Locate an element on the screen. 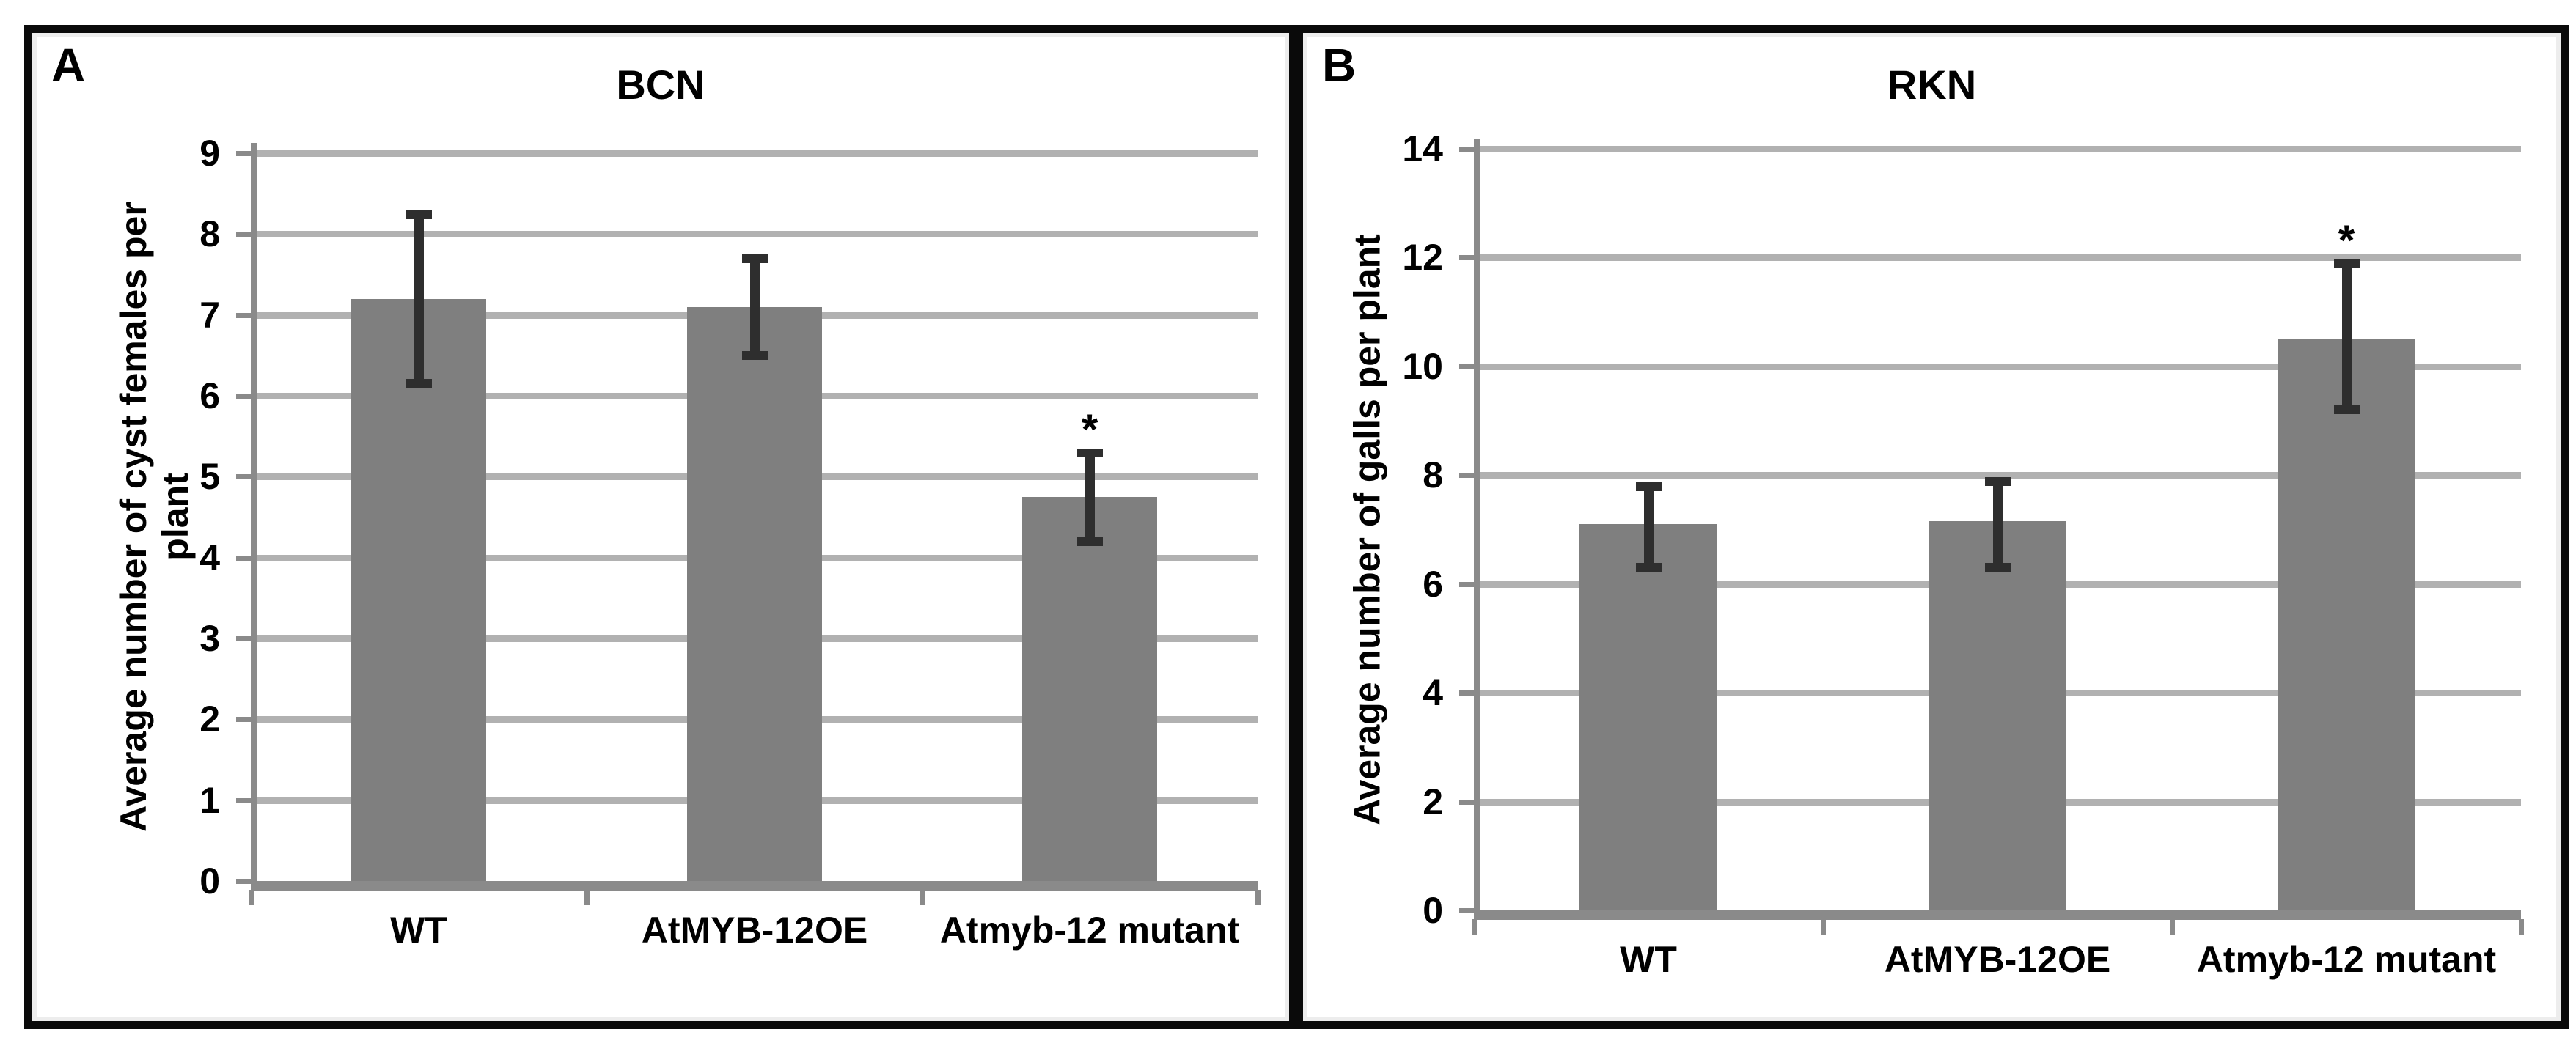 The image size is (2576, 1043). chart-title-A: BCN is located at coordinates (661, 85).